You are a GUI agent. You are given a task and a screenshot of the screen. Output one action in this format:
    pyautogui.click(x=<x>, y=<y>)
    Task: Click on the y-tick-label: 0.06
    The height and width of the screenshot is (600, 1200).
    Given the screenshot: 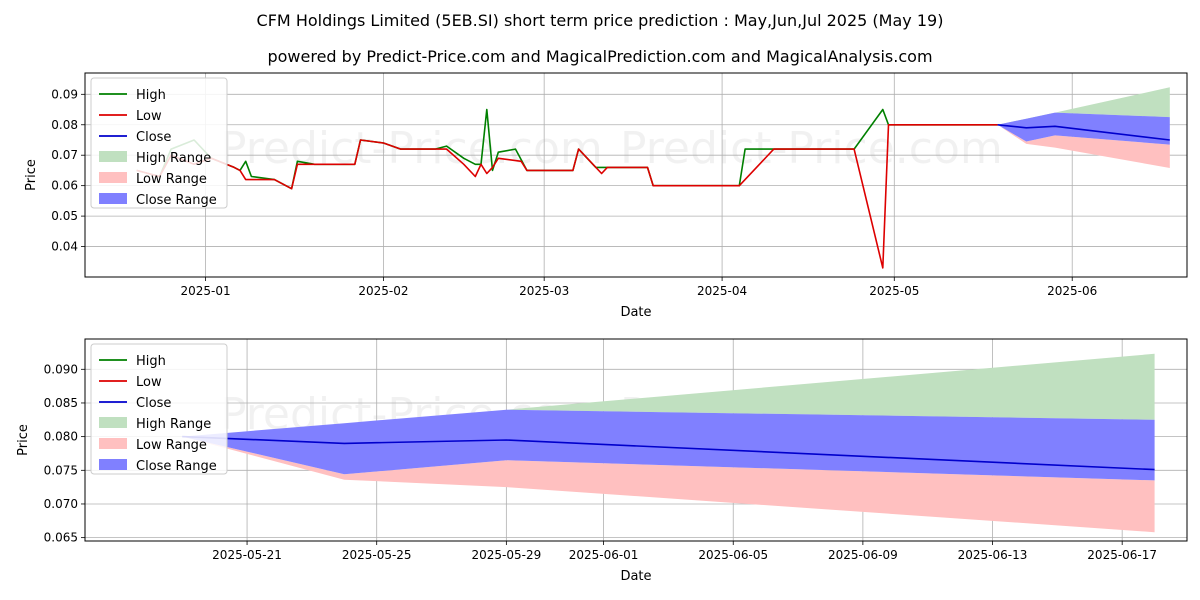 What is the action you would take?
    pyautogui.click(x=64, y=186)
    